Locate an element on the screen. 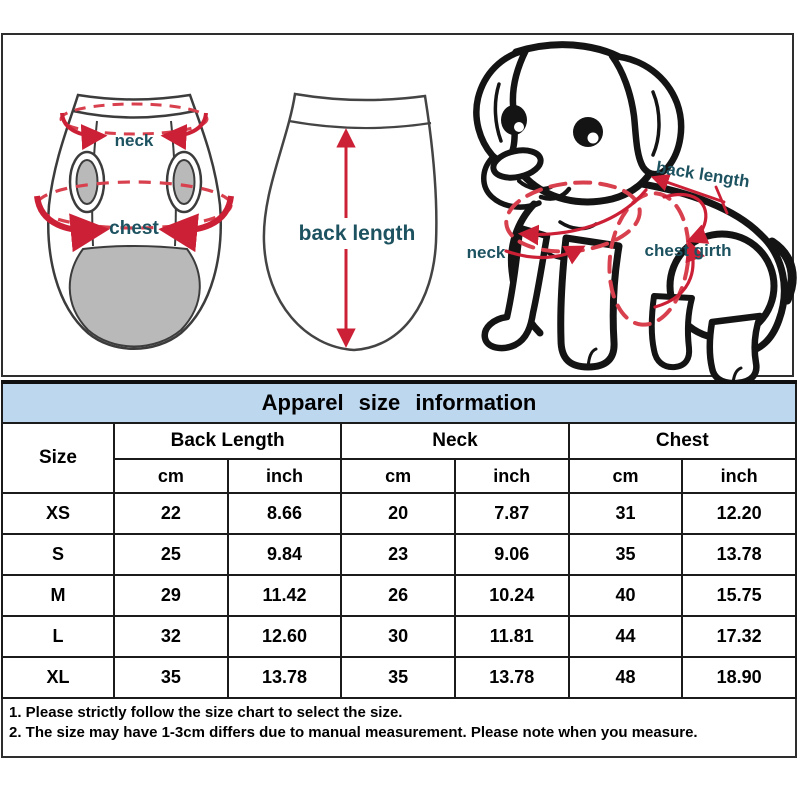 The height and width of the screenshot is (800, 800). dog-chest-measure-ellipse is located at coordinates (649, 259).